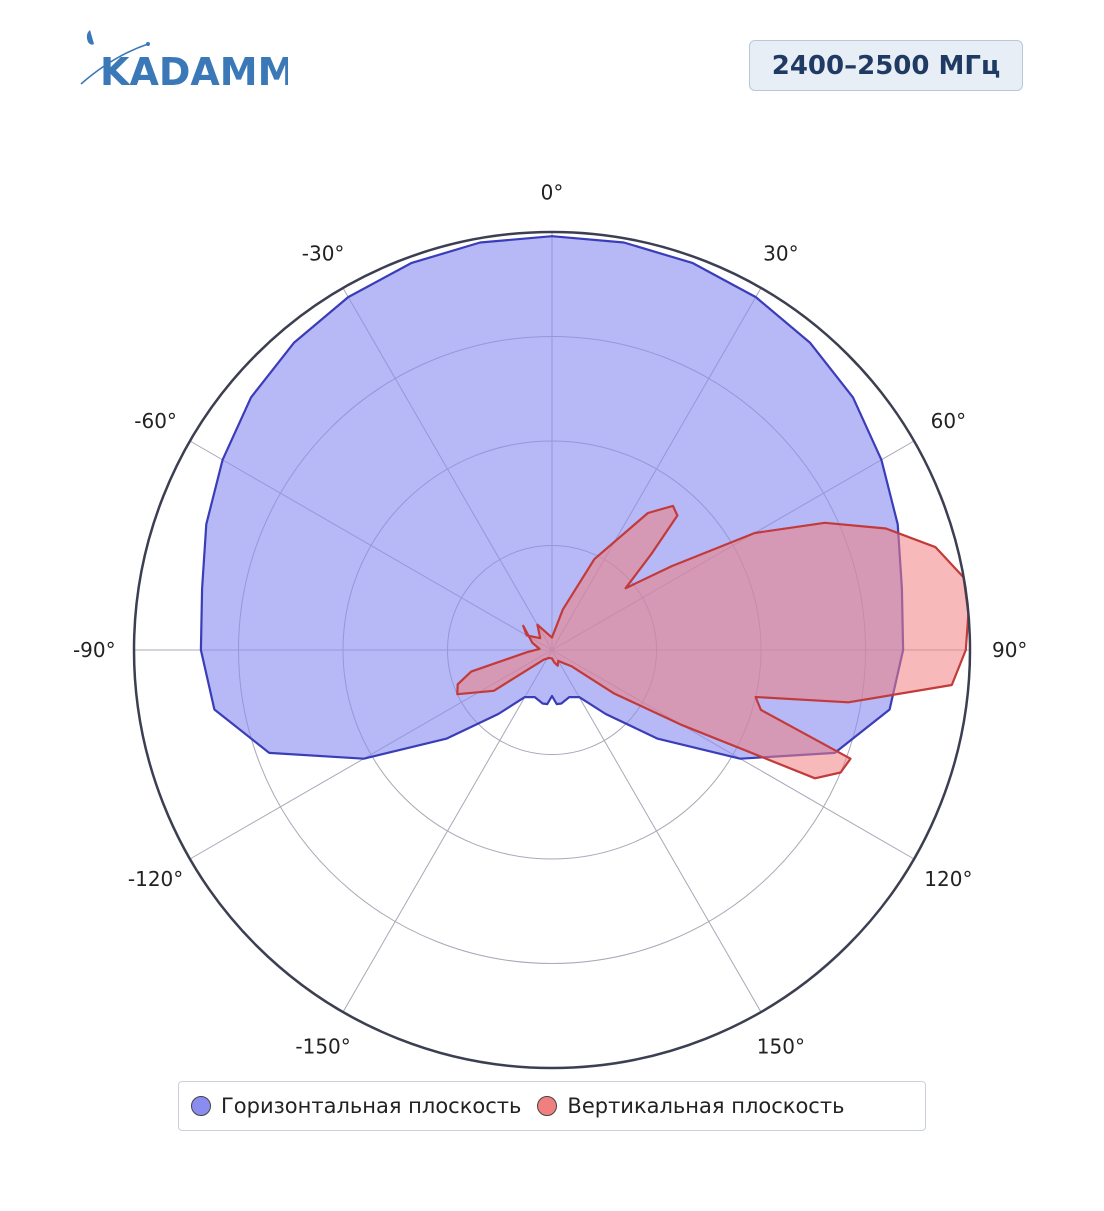  I want to click on legend-item-vertical: Вертикальная плоскость, so click(690, 1106).